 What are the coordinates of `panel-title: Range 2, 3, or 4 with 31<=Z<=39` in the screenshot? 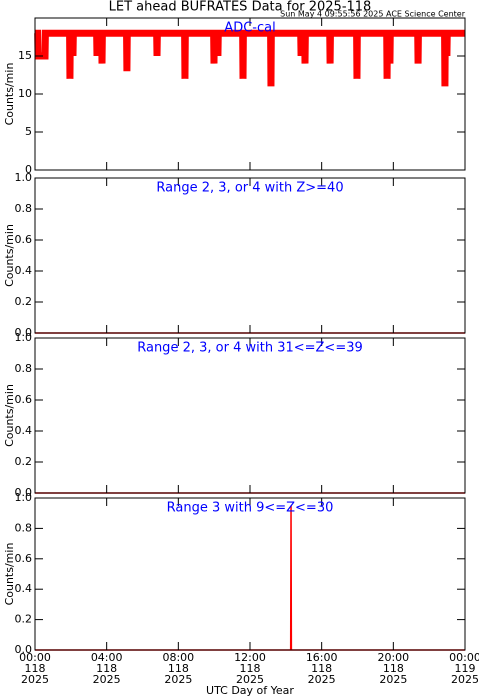 It's located at (250, 348).